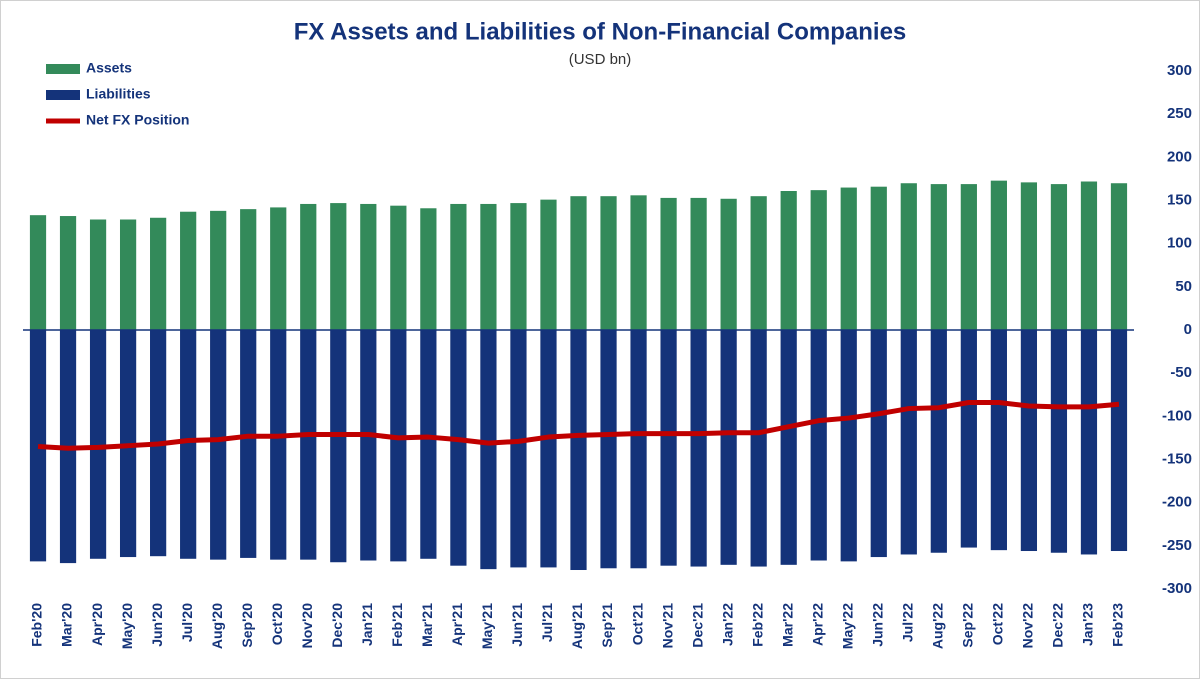 The width and height of the screenshot is (1200, 679). I want to click on legend-label: Liabilities, so click(118, 94).